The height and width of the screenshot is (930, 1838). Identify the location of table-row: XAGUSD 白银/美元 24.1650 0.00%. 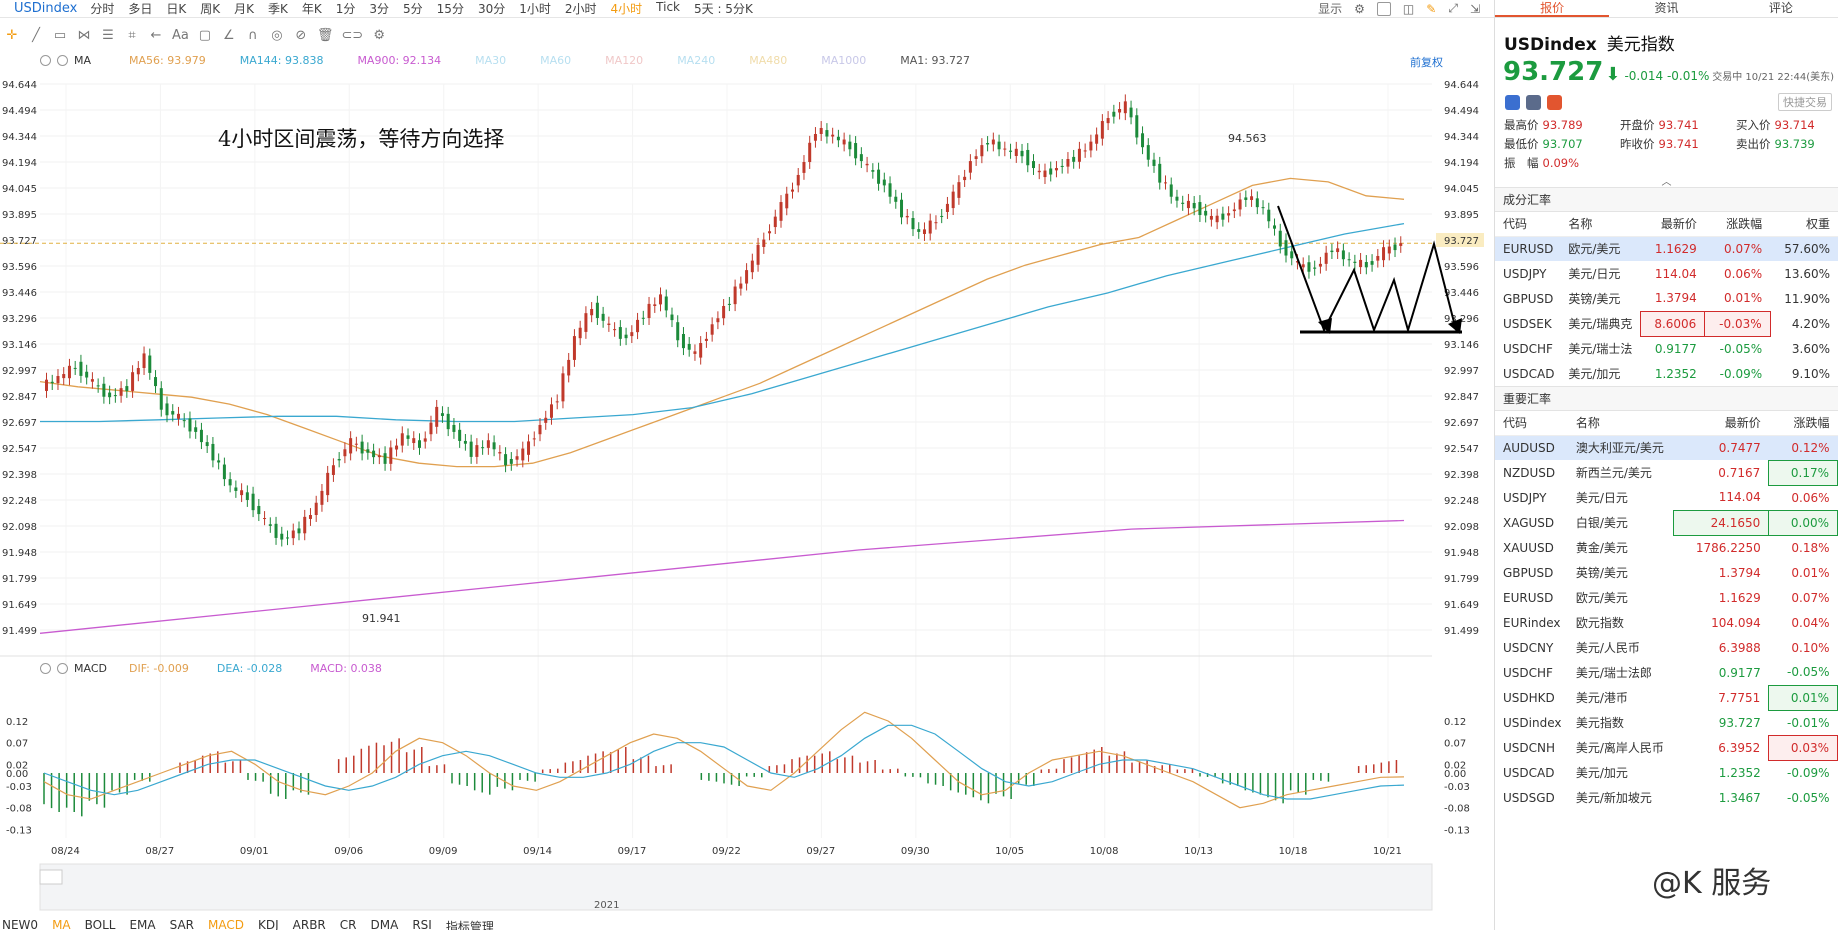
(1666, 522).